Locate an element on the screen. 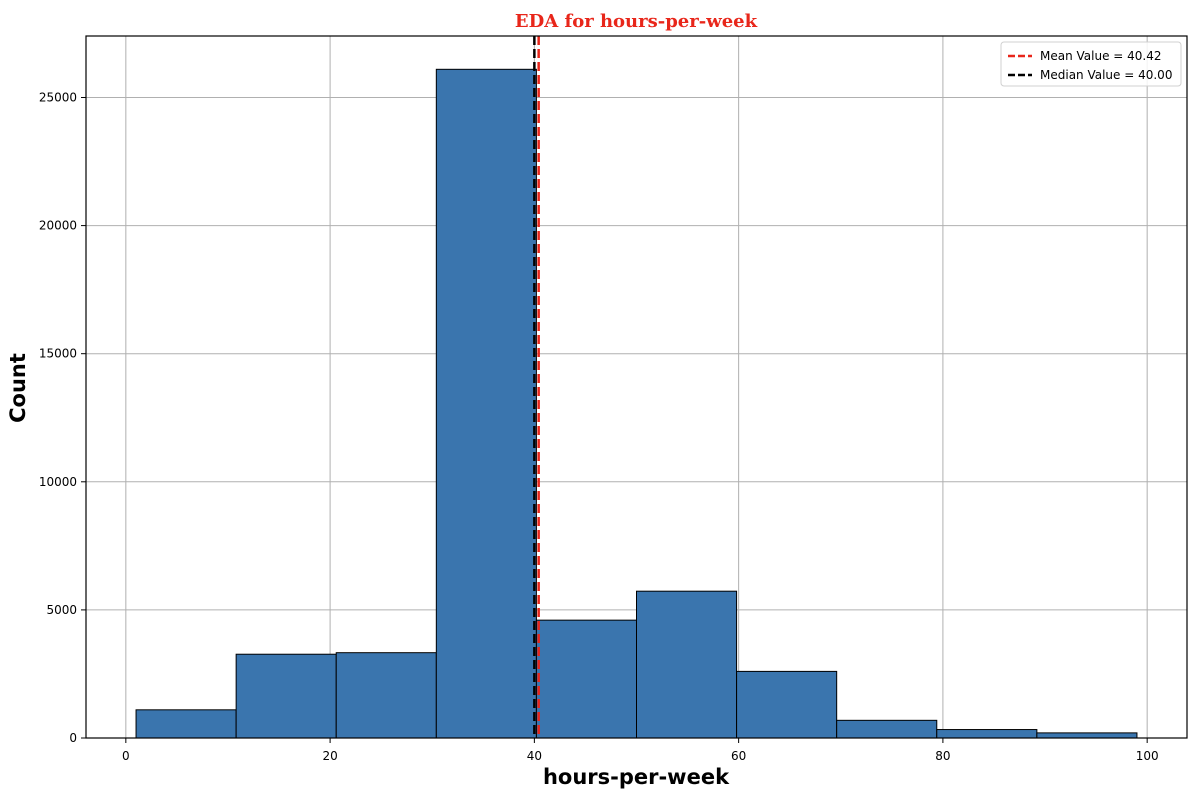 Image resolution: width=1198 pixels, height=794 pixels. x-tick-label: 0 is located at coordinates (126, 756).